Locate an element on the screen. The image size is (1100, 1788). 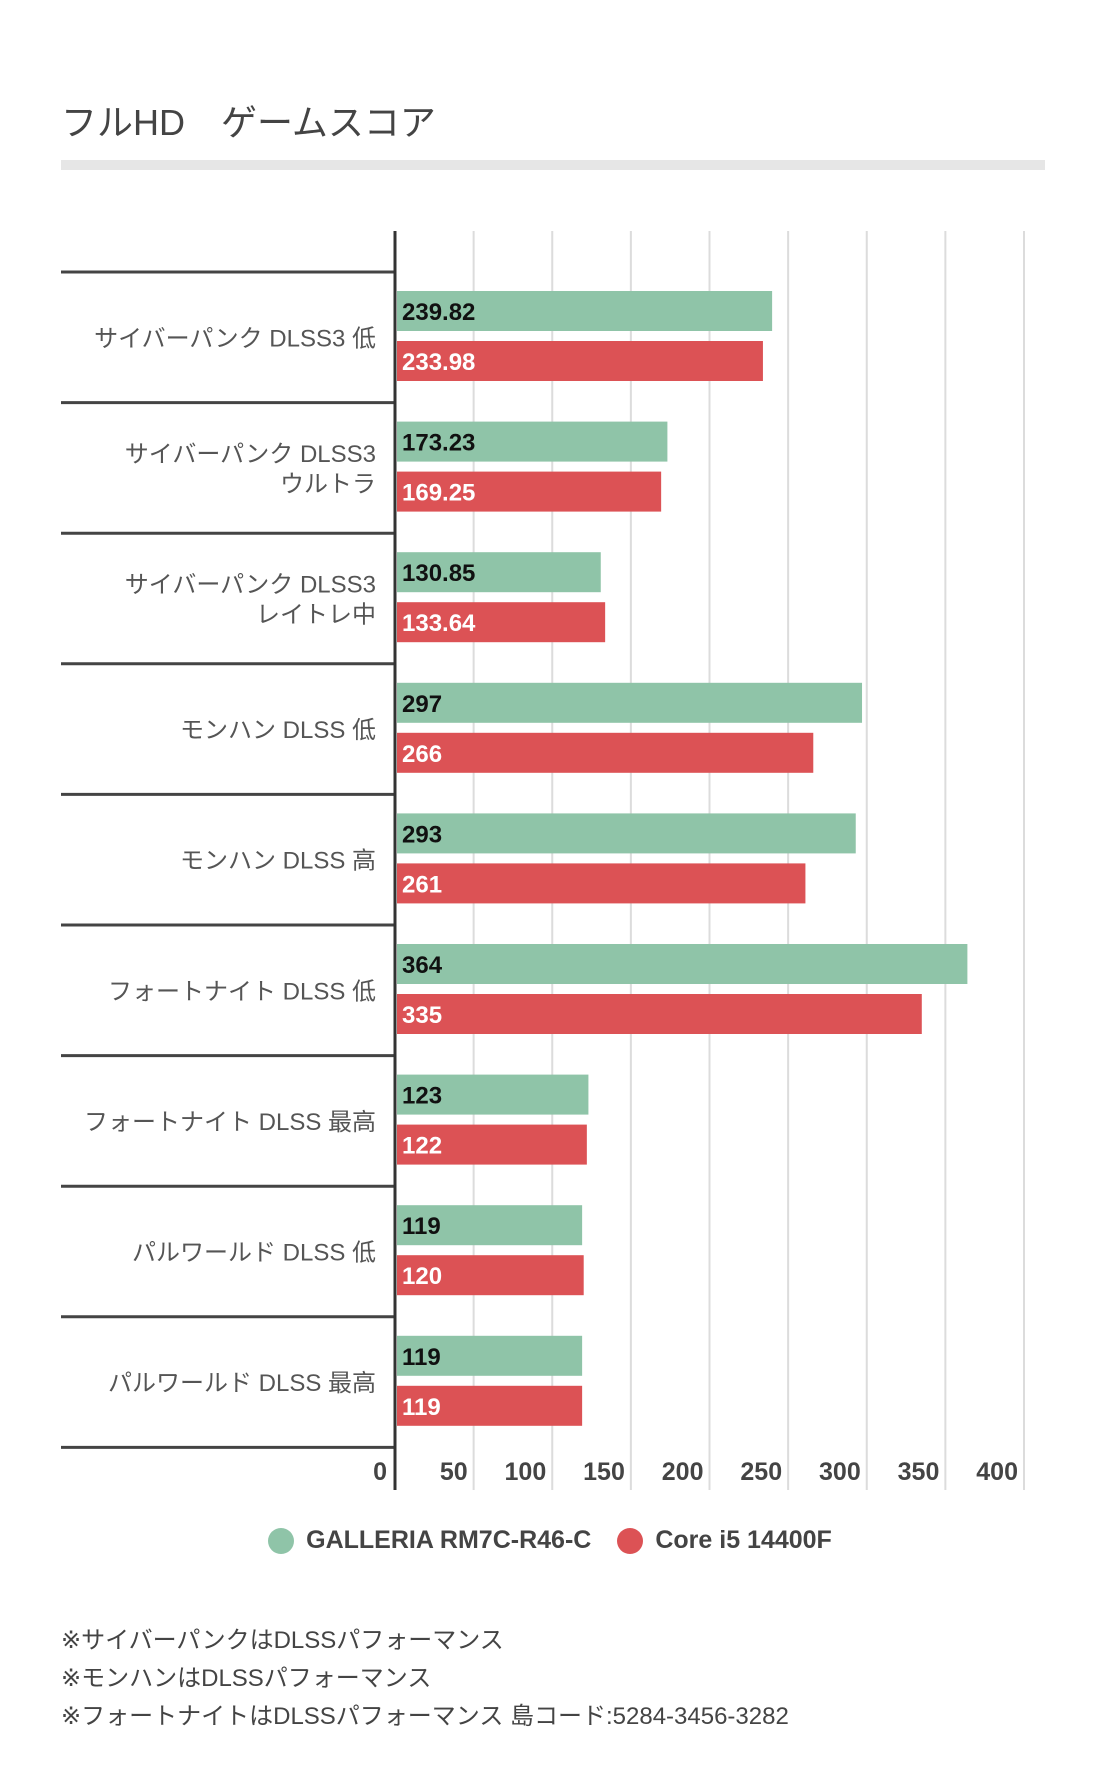
note: ※モンハンはDLSSパフォーマンス is located at coordinates (246, 1678).